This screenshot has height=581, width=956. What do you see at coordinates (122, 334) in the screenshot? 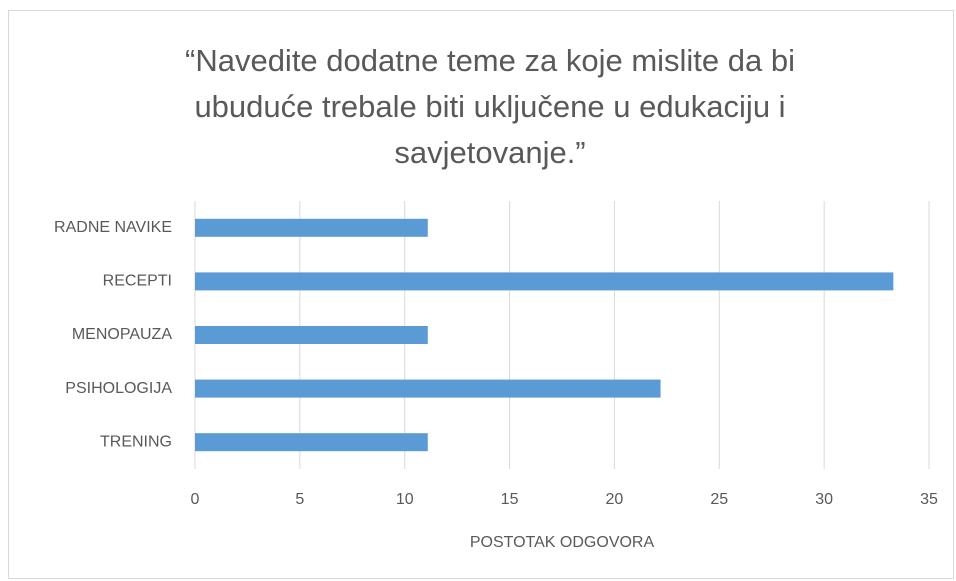
I see `y-tick-label: MENOPAUZA` at bounding box center [122, 334].